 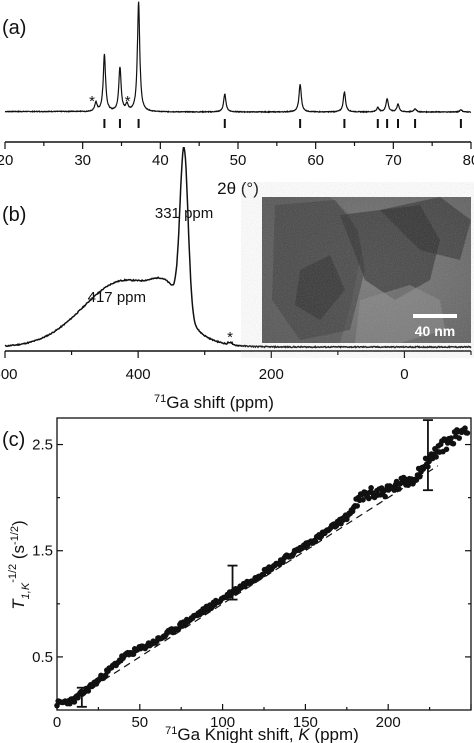 I want to click on x-tick-label: 600, so click(x=9, y=374).